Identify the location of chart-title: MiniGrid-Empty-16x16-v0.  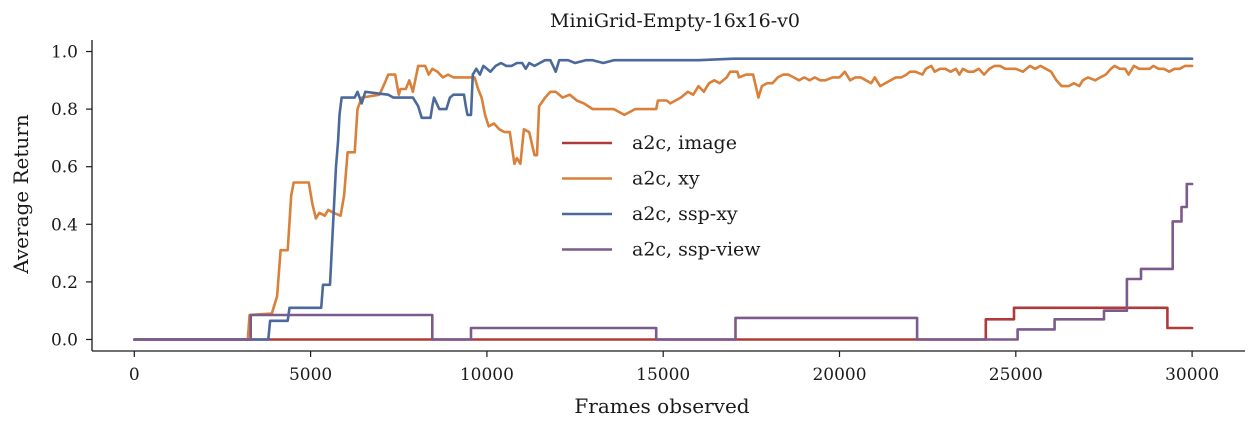
(675, 21).